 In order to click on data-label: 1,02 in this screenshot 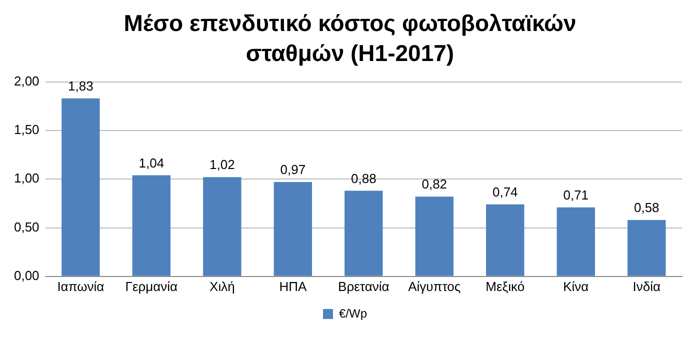, I will do `click(222, 164)`.